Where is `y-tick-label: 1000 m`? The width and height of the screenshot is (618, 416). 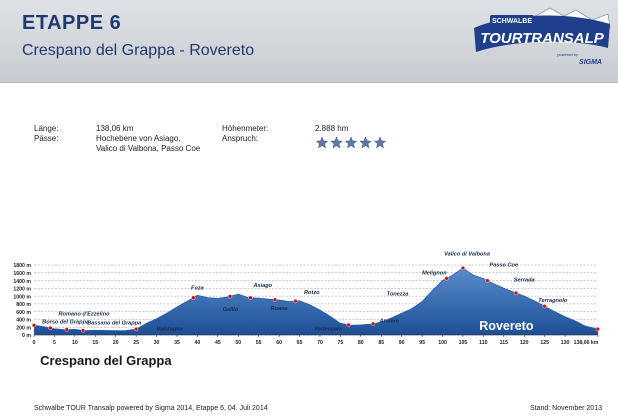 y-tick-label: 1000 m is located at coordinates (22, 297).